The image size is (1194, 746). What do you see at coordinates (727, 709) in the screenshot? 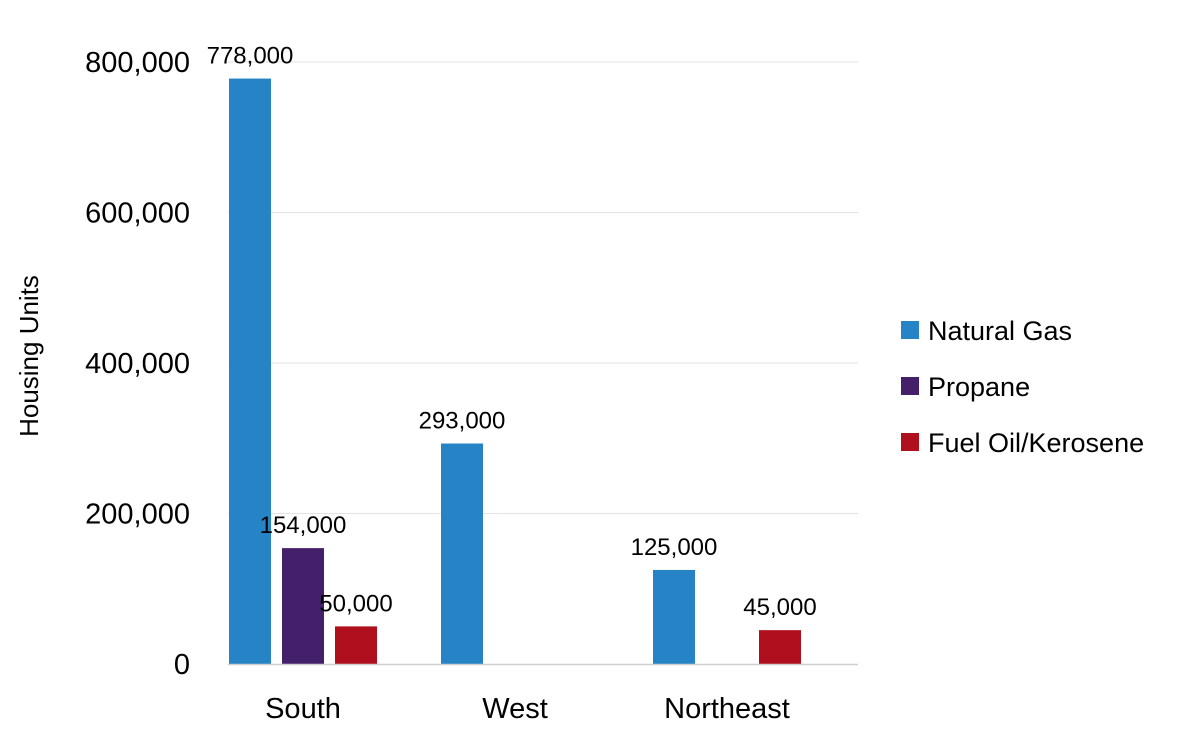
I see `x-tick-label-northeast: Northeast` at bounding box center [727, 709].